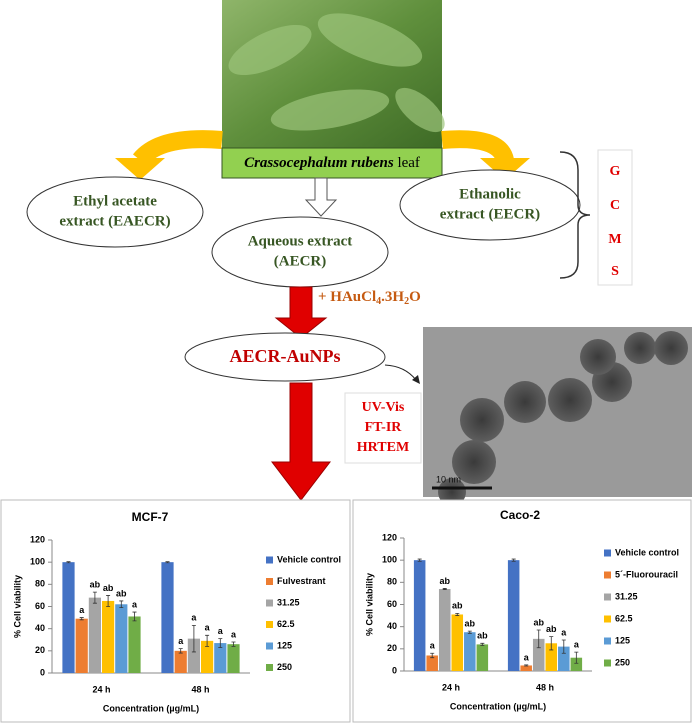 This screenshot has width=692, height=723. Describe the element at coordinates (115, 201) in the screenshot. I see `extract-label: Ethyl acetate` at that location.